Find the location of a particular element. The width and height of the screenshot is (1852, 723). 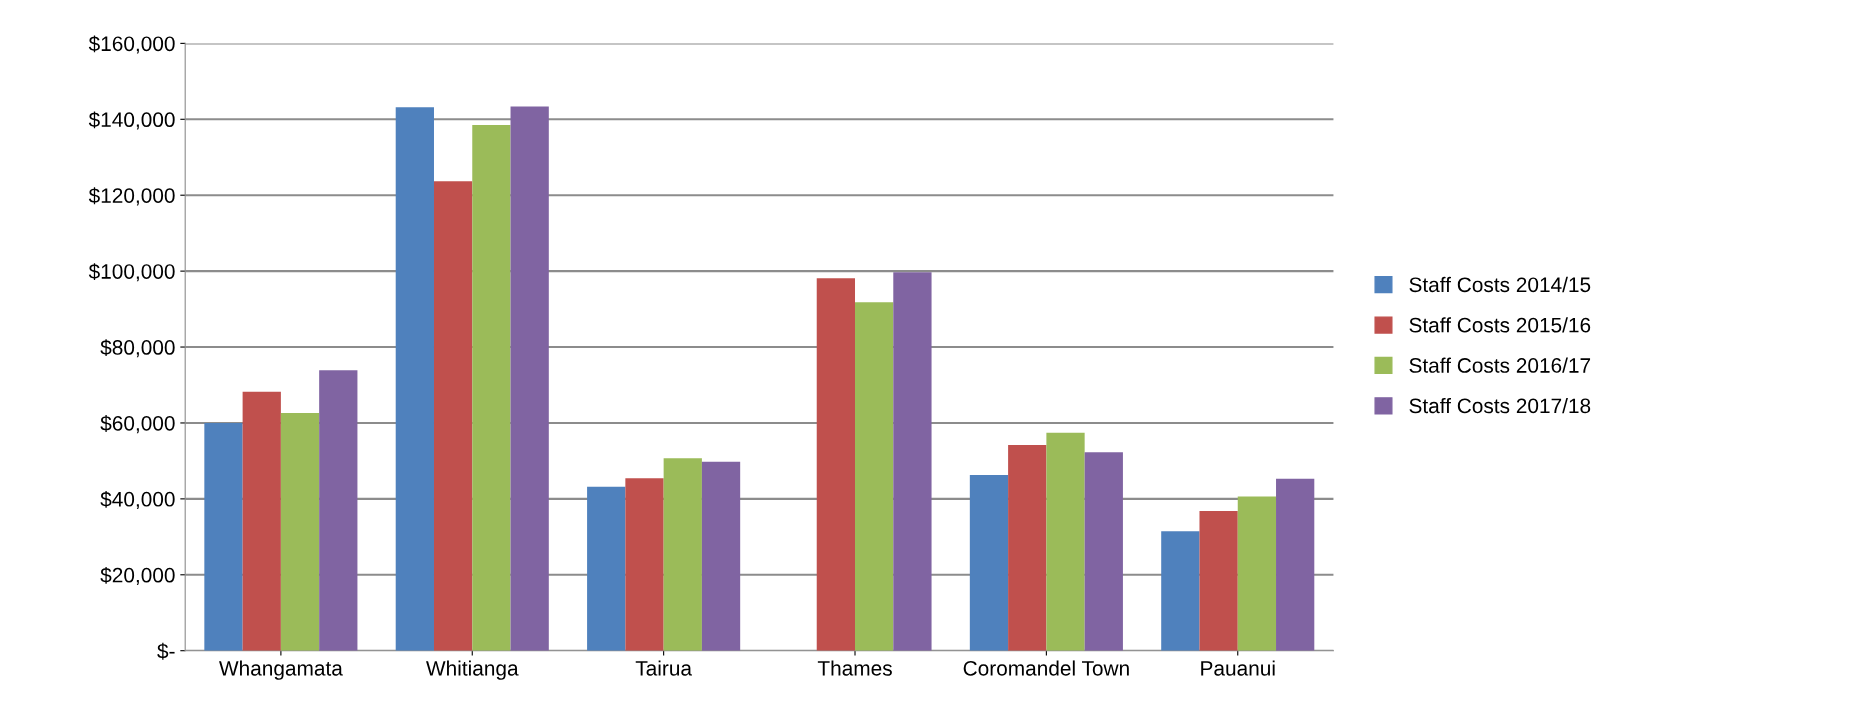

x-tick-label: Whangamata is located at coordinates (281, 670).